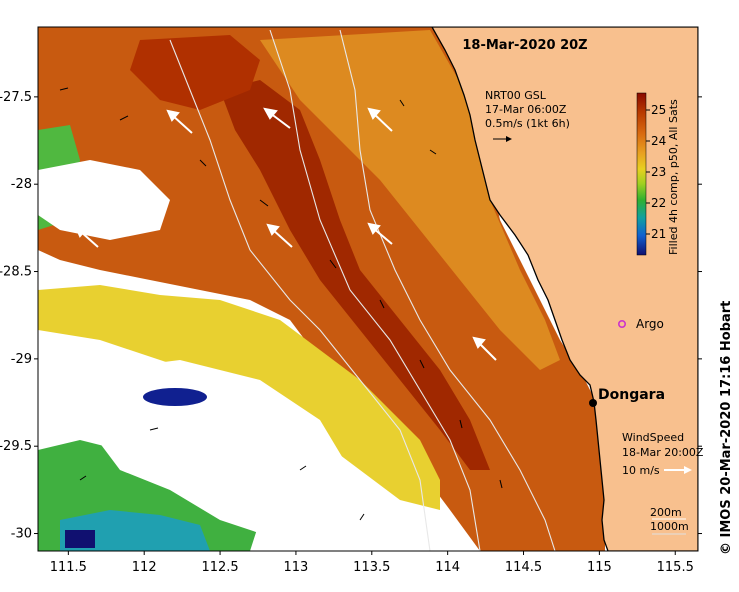 The width and height of the screenshot is (739, 592). I want to click on argo-marker: Argo, so click(640, 324).